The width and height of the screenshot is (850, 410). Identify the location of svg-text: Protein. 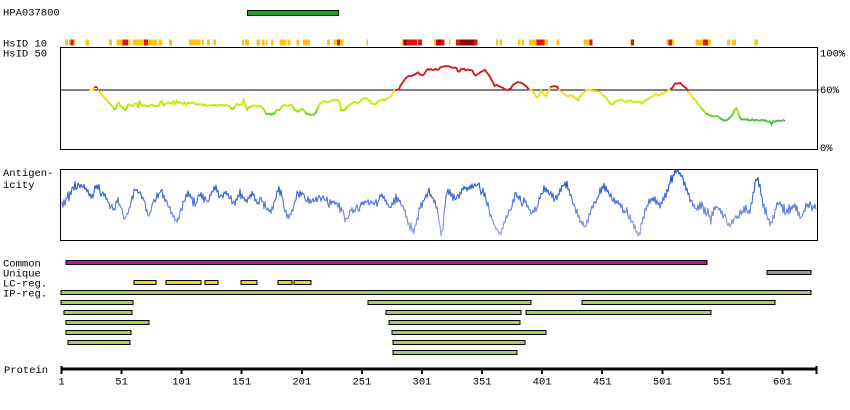
(26, 371).